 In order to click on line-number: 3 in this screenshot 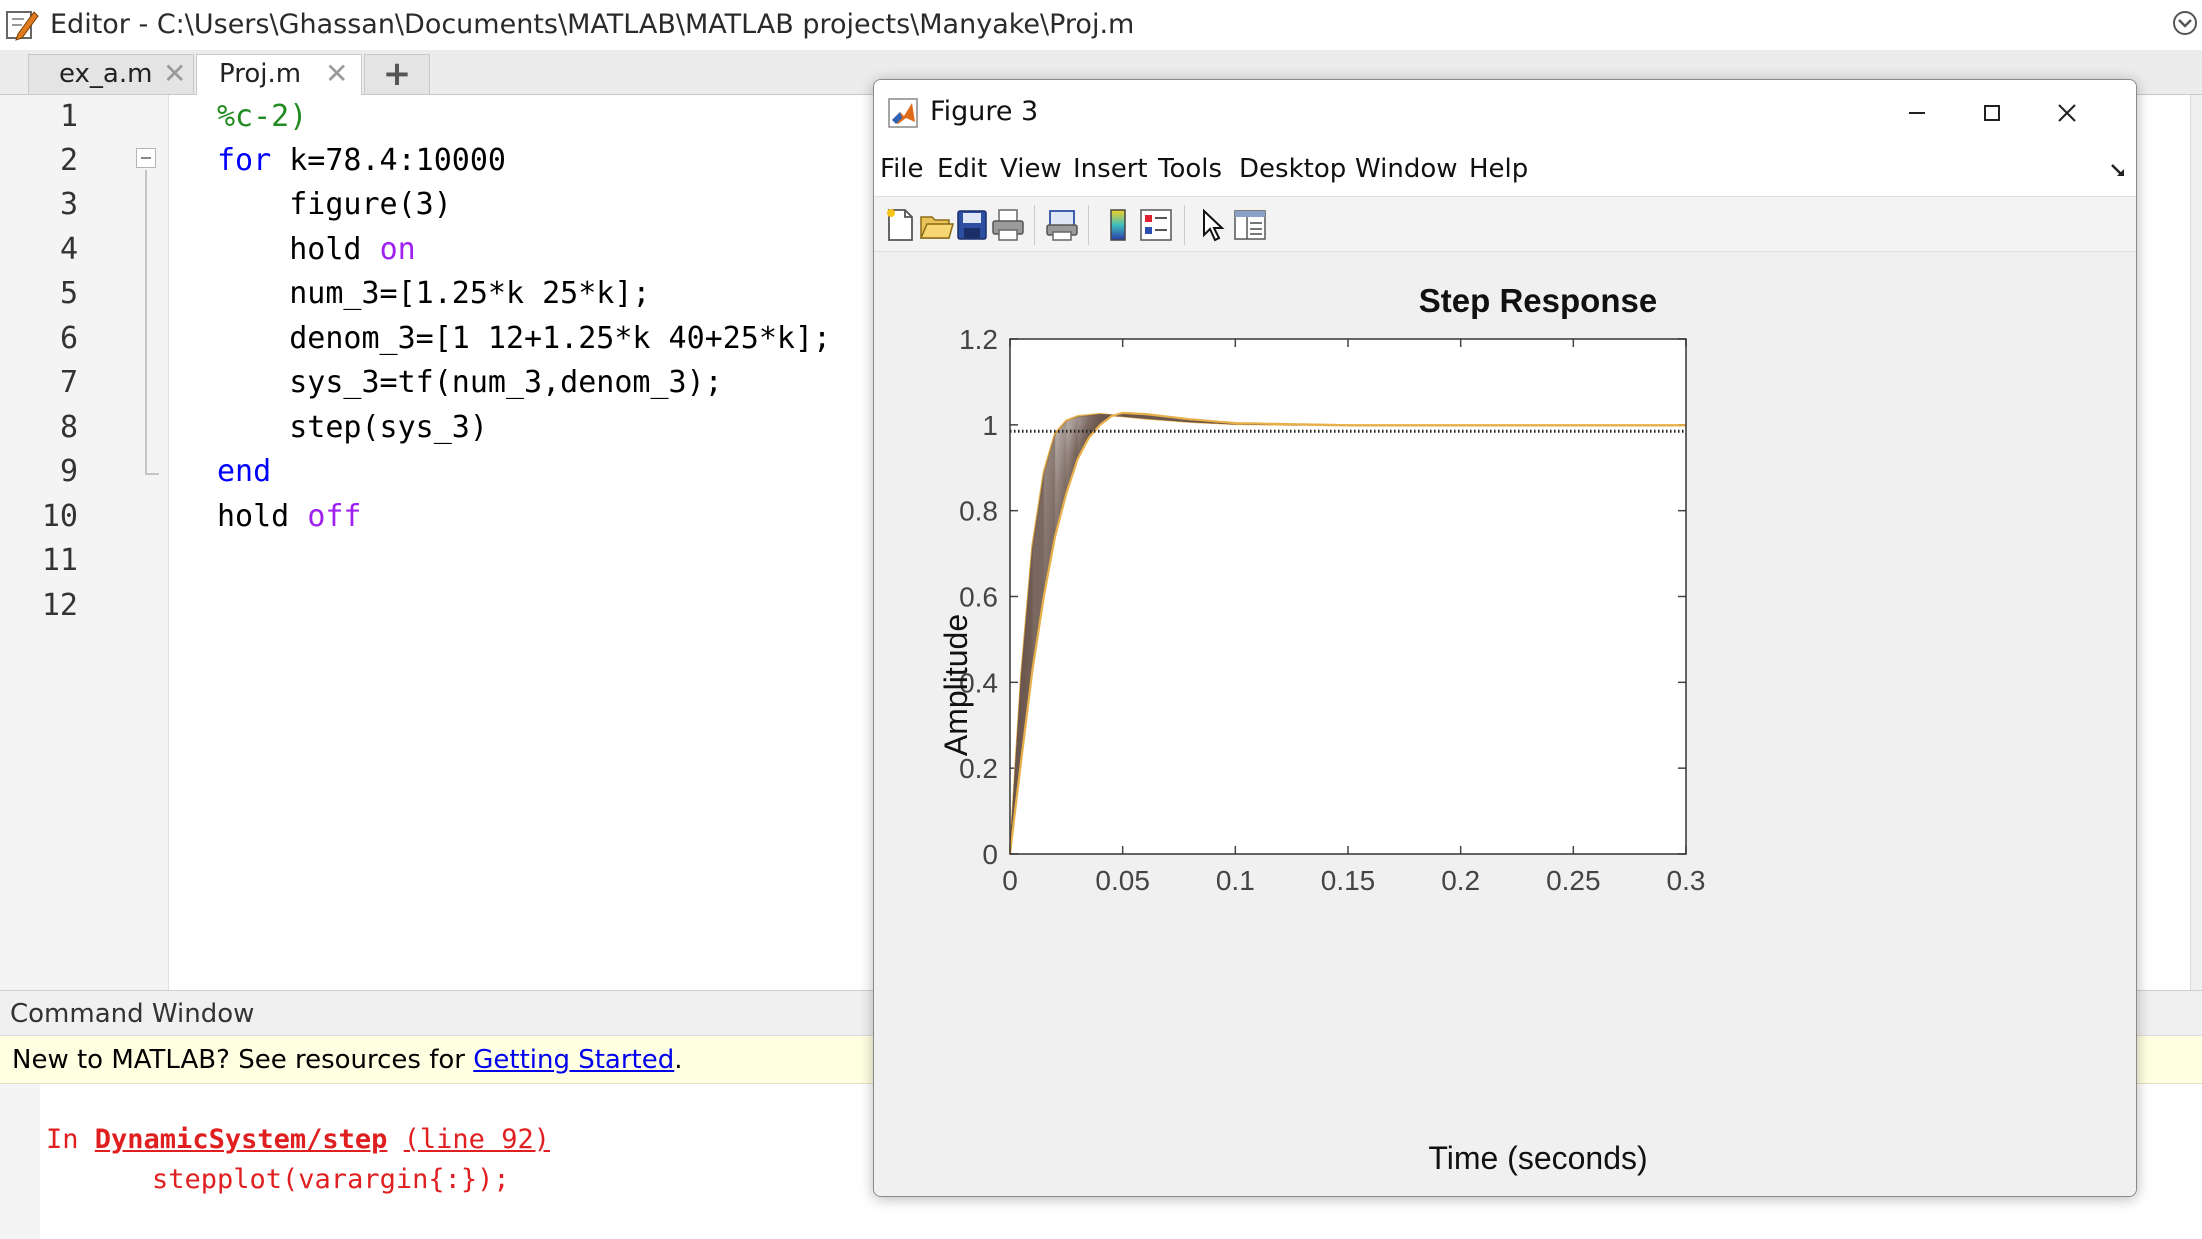, I will do `click(68, 204)`.